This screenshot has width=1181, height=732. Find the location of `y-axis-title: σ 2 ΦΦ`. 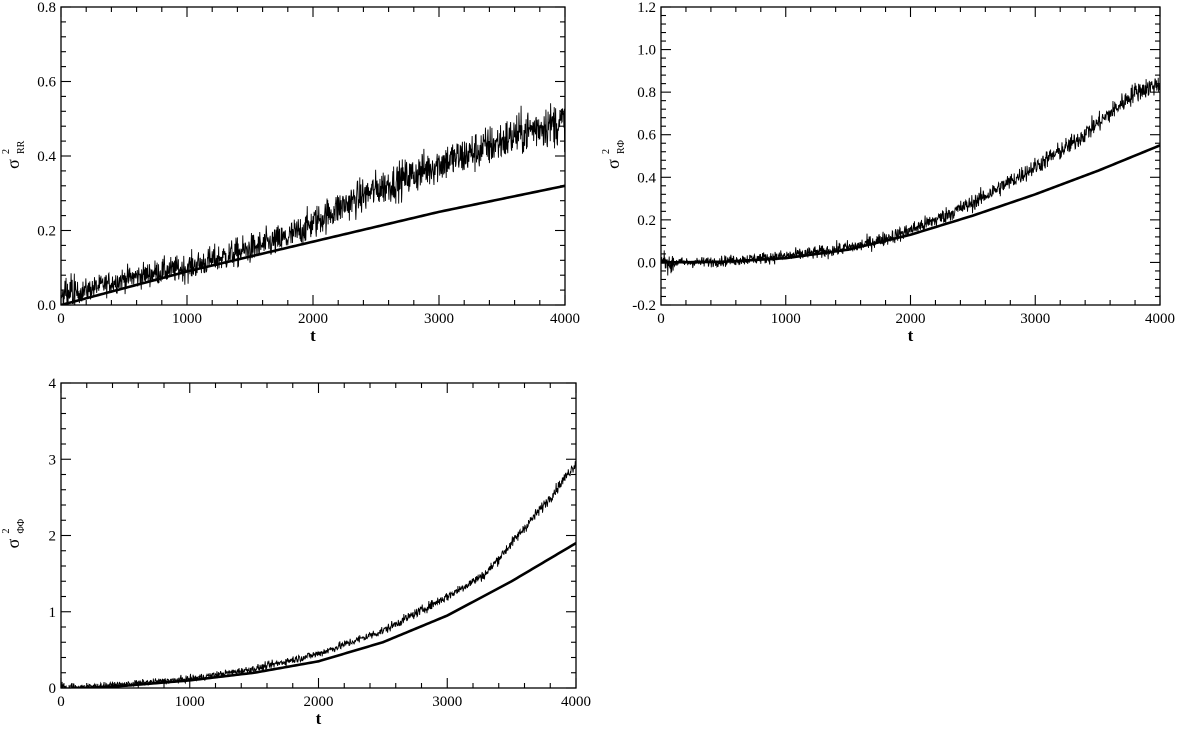

y-axis-title: σ 2 ΦΦ is located at coordinates (14, 533).